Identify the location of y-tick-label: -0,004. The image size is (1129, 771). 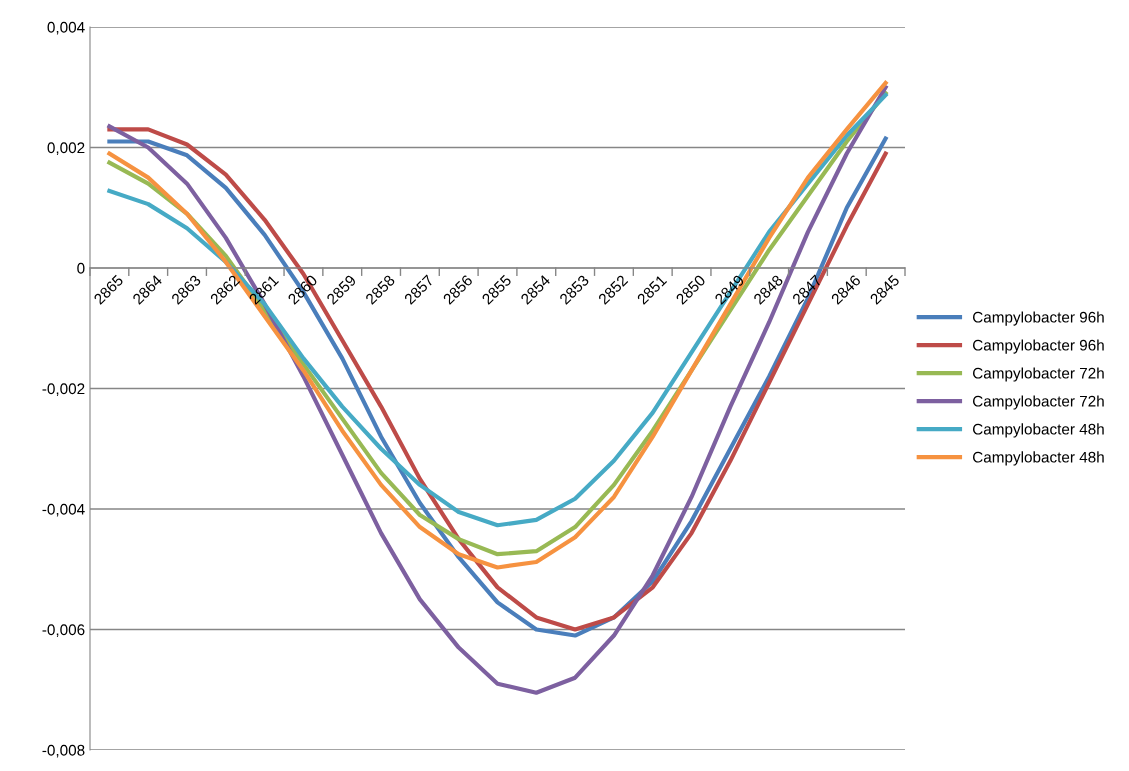
(63, 510).